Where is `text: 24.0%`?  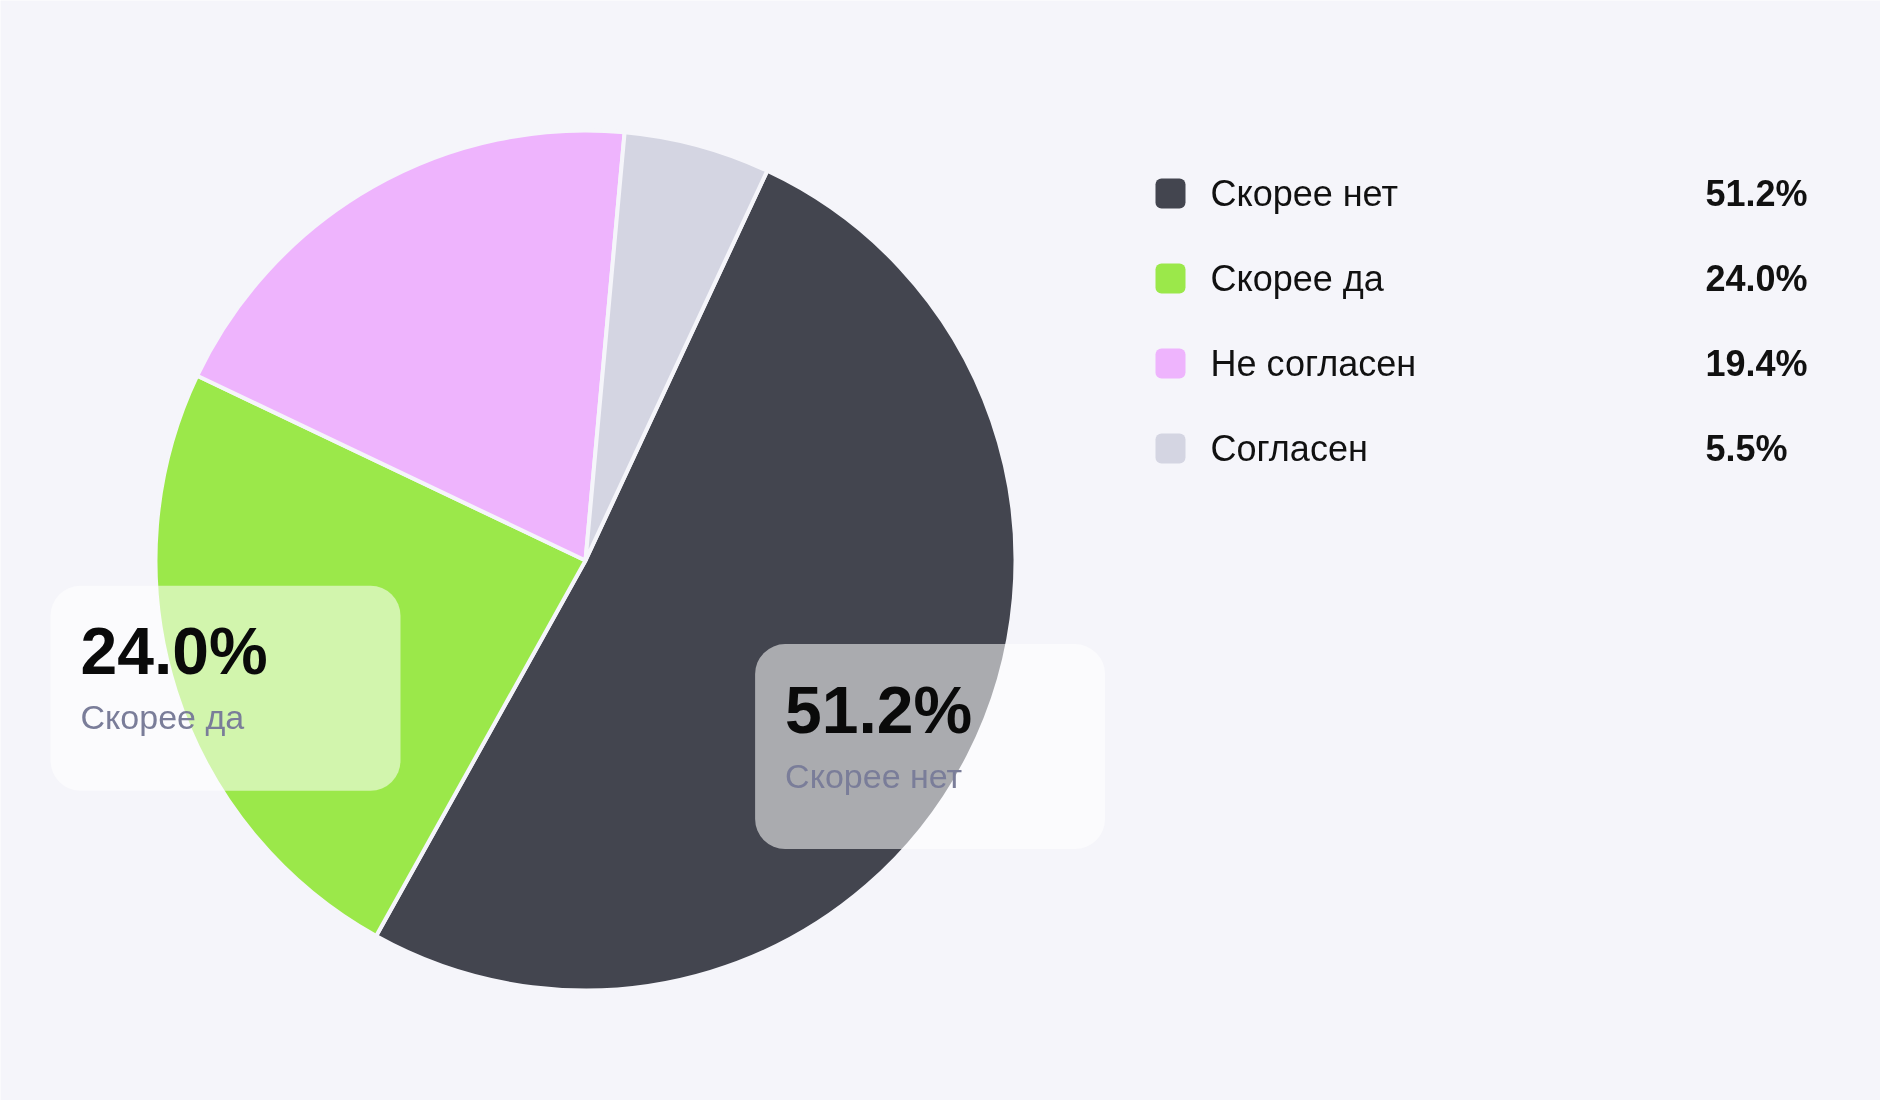
text: 24.0% is located at coordinates (1756, 278).